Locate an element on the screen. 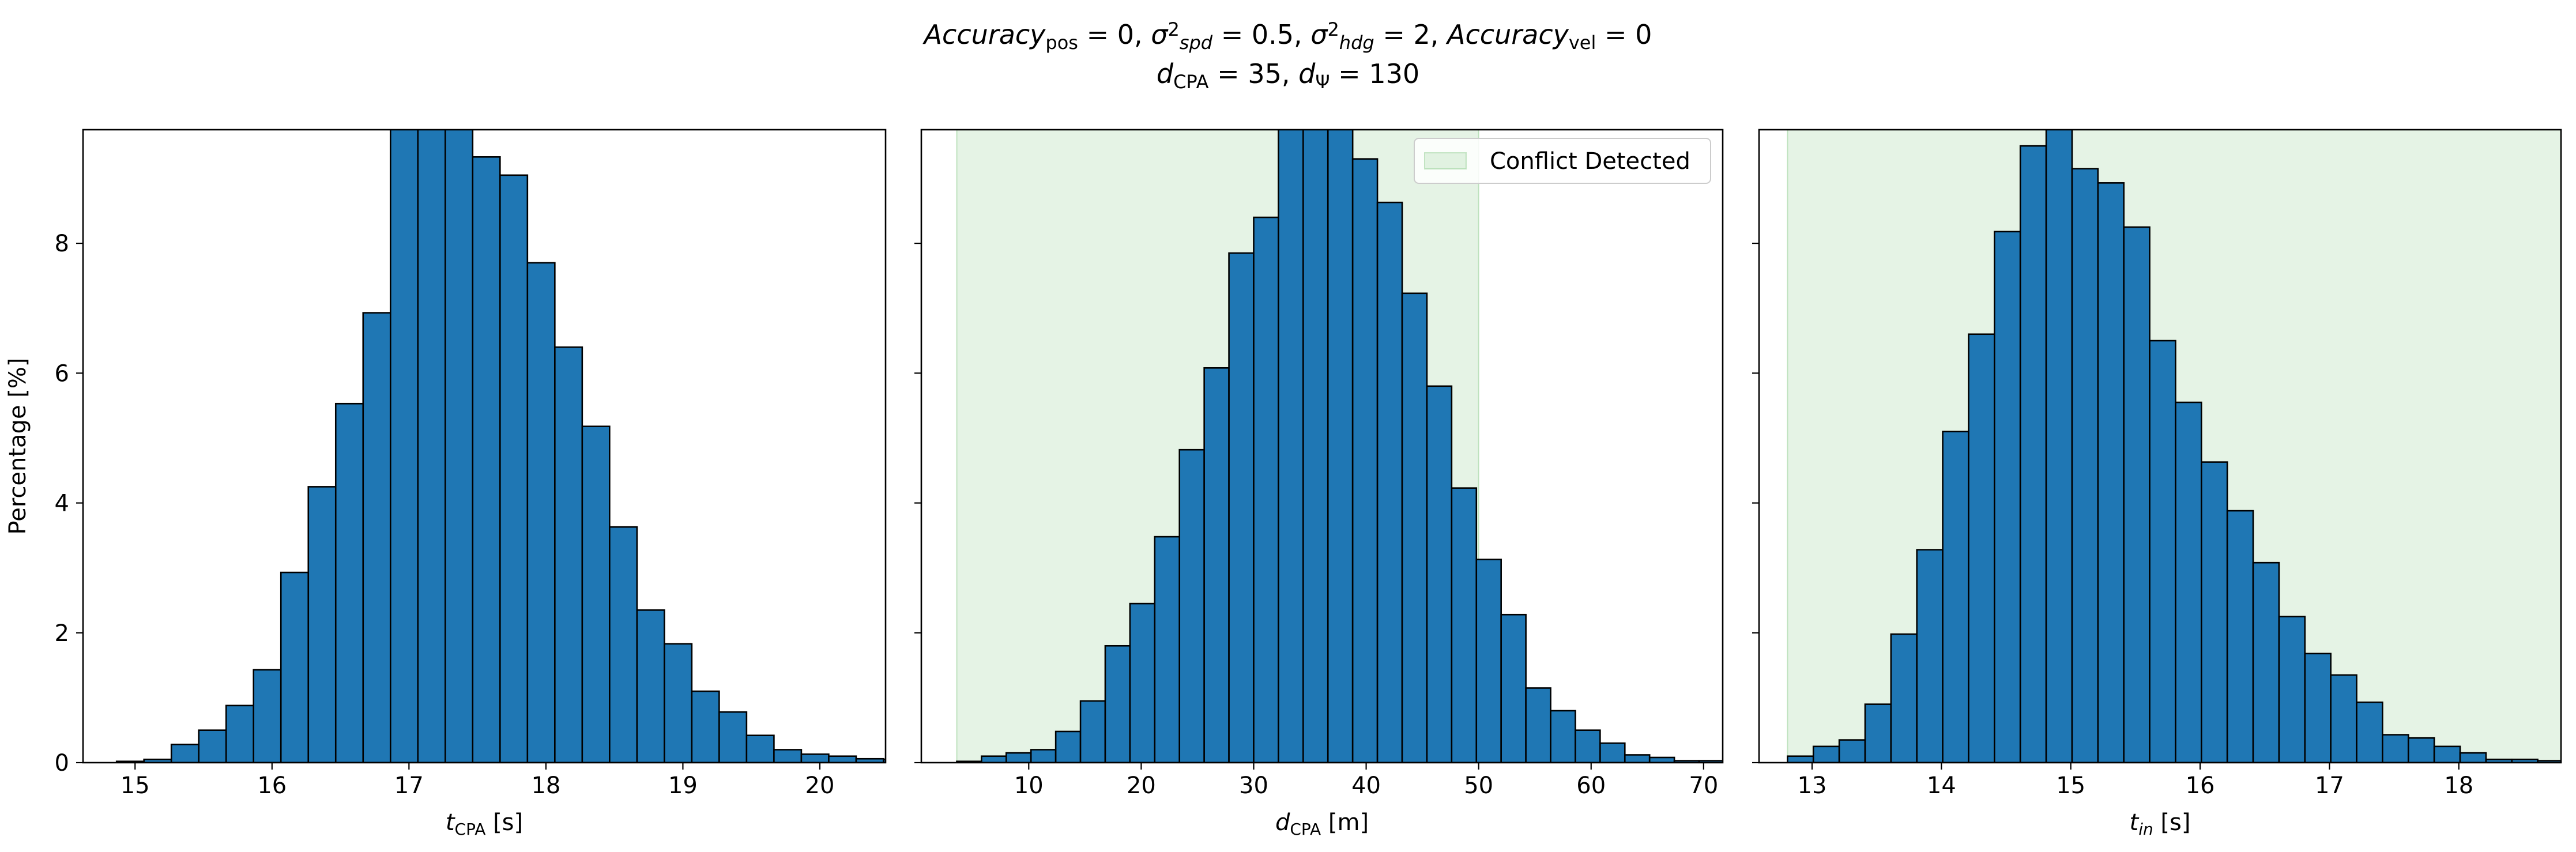 The height and width of the screenshot is (852, 2576). x-tick-label: 40 is located at coordinates (1366, 786).